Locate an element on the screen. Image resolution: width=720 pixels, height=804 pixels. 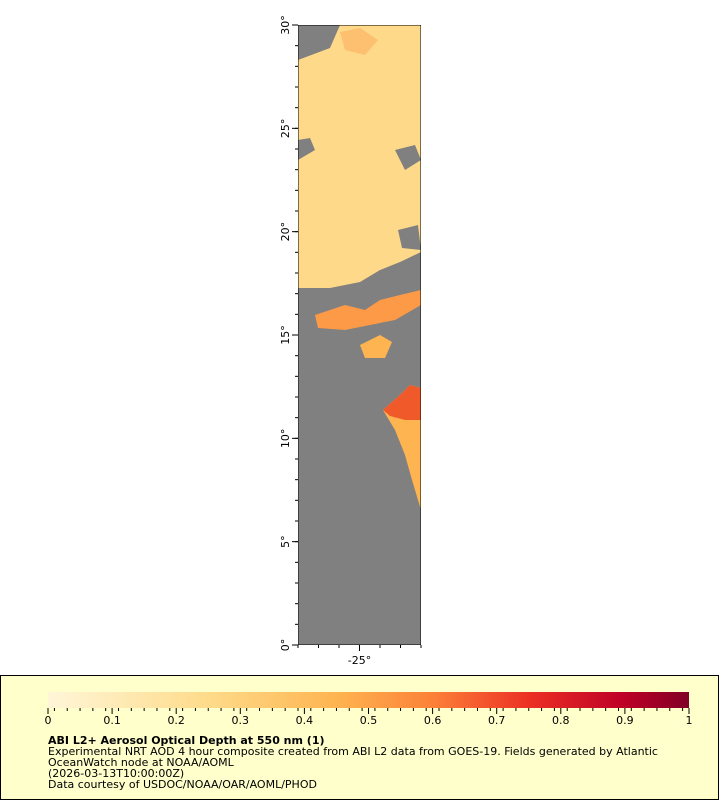
map-image is located at coordinates (359, 335).